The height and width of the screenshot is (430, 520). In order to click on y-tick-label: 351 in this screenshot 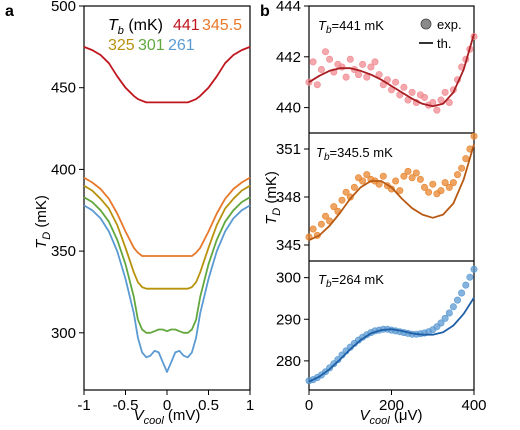, I will do `click(288, 149)`.